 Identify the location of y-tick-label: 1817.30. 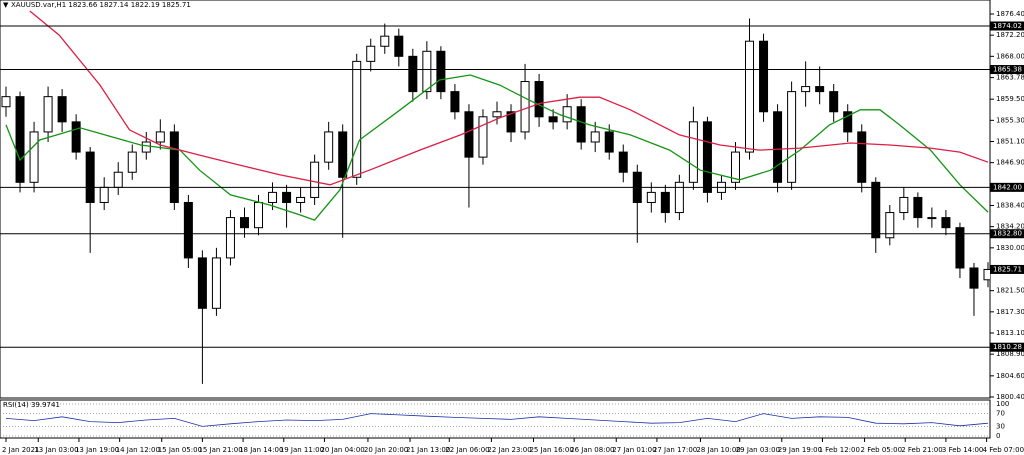
(1010, 312).